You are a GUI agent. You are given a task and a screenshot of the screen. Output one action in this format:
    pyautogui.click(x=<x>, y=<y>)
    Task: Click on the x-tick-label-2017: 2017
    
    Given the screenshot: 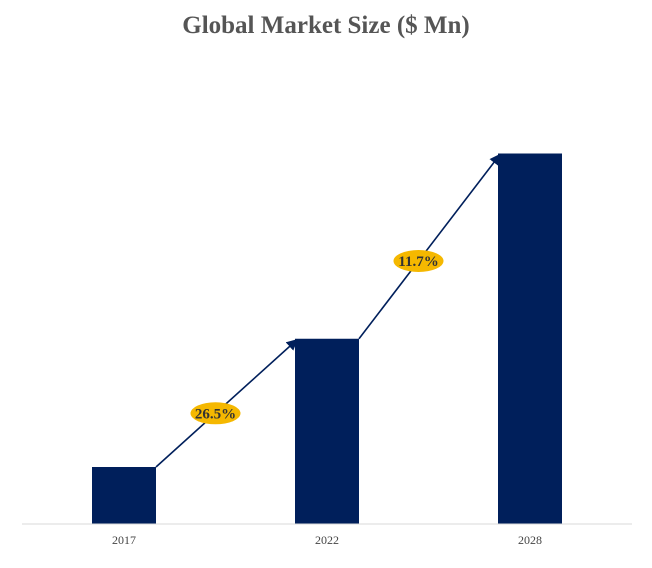 What is the action you would take?
    pyautogui.click(x=124, y=540)
    